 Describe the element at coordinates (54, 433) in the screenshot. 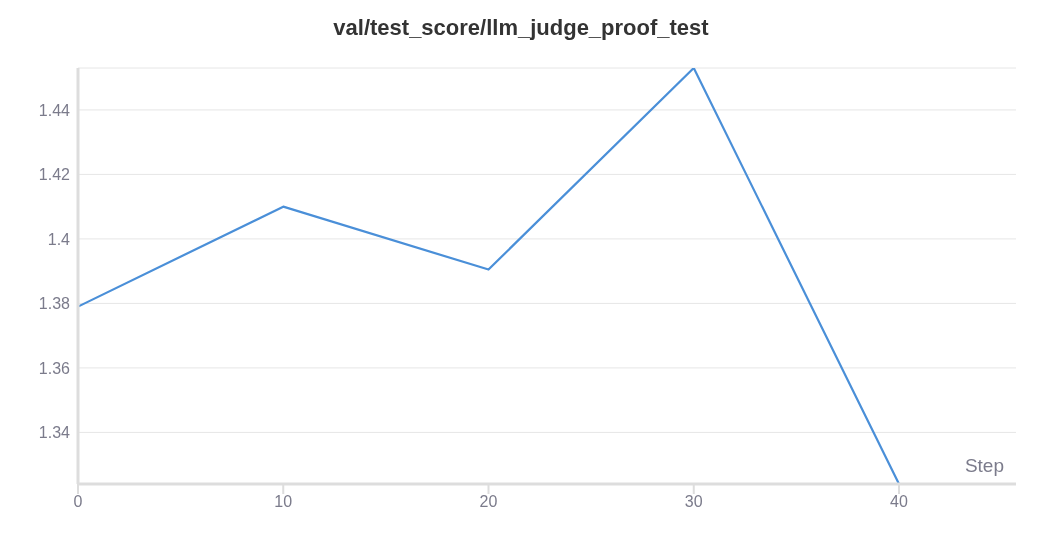

I see `y-tick-label: 1.34` at that location.